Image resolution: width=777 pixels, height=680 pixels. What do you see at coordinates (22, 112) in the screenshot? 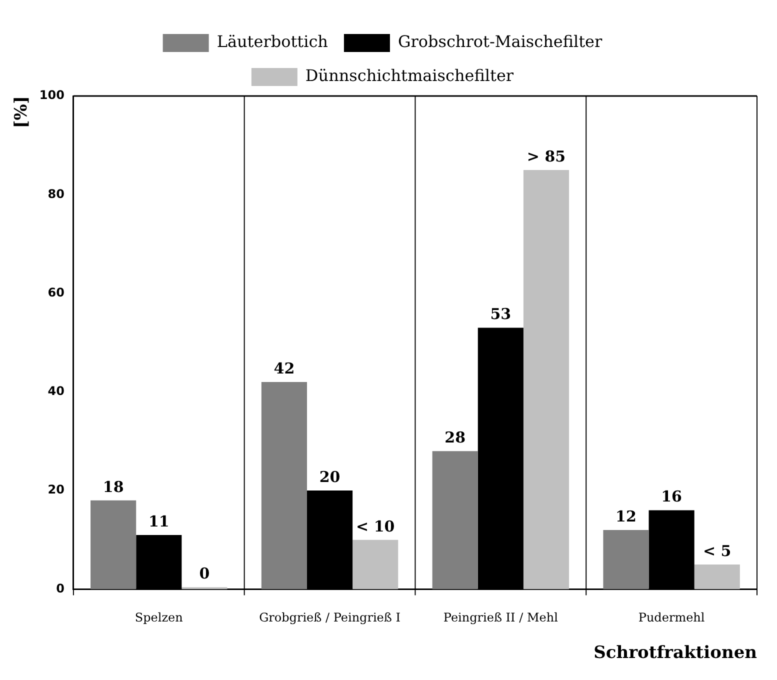
I see `y-axis-title: [%]` at bounding box center [22, 112].